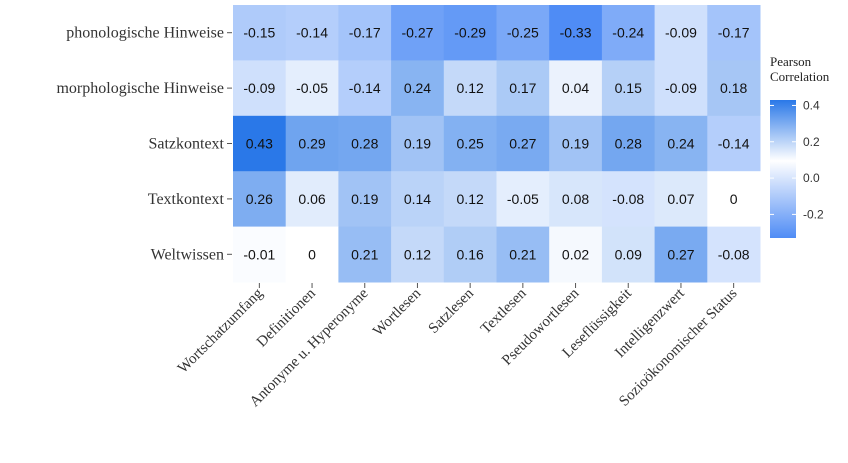 This screenshot has height=463, width=848. I want to click on cell-value-label: -0.27, so click(417, 33).